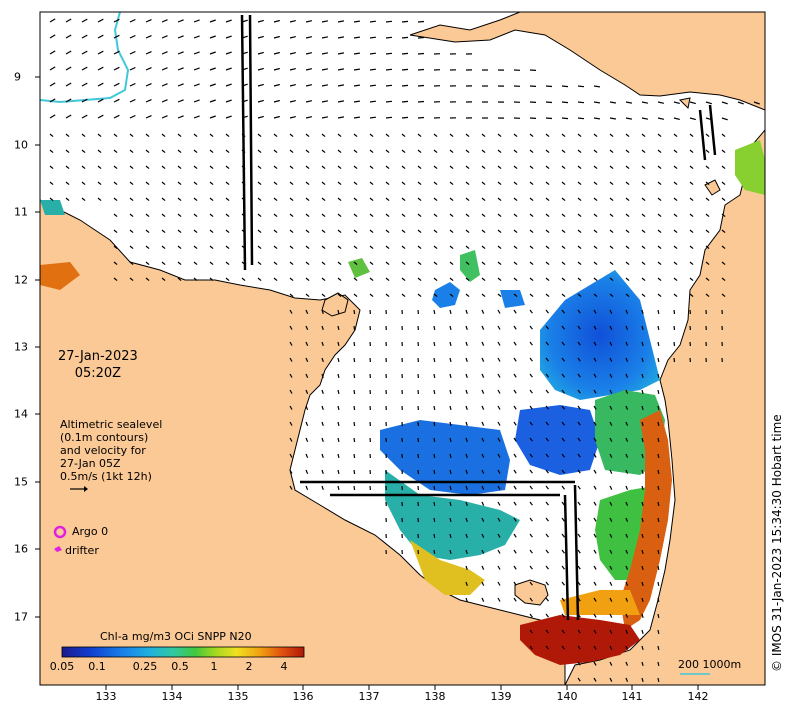 This screenshot has height=716, width=792. Describe the element at coordinates (214, 666) in the screenshot. I see `colorbar-tick: 1` at that location.